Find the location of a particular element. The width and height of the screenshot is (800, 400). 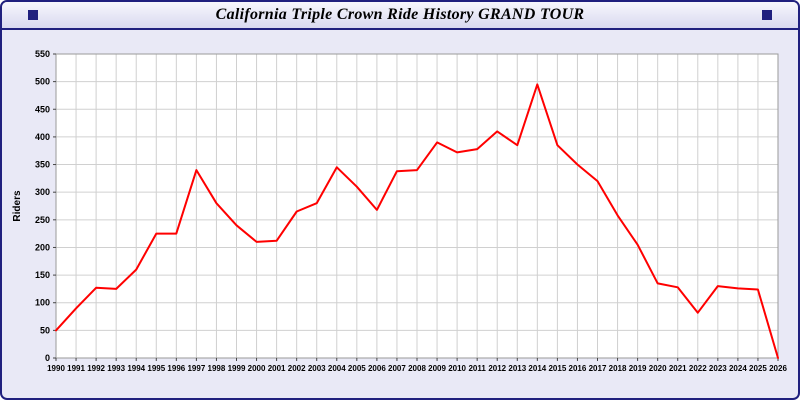

svg-text: 2007 is located at coordinates (397, 368).